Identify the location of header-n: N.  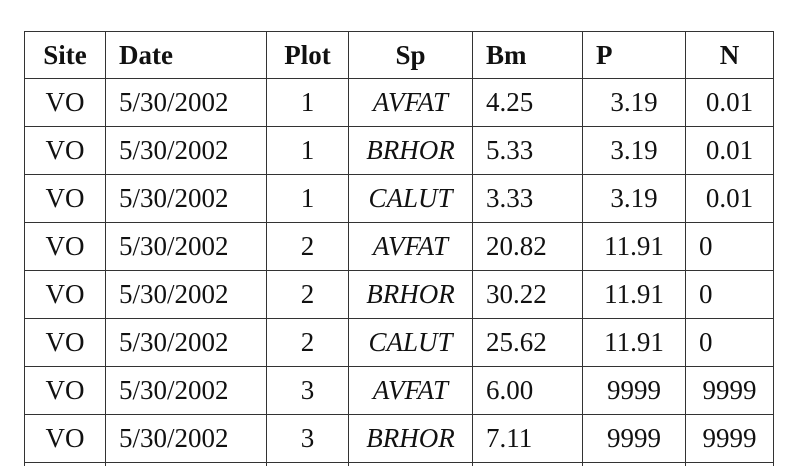
(729, 55).